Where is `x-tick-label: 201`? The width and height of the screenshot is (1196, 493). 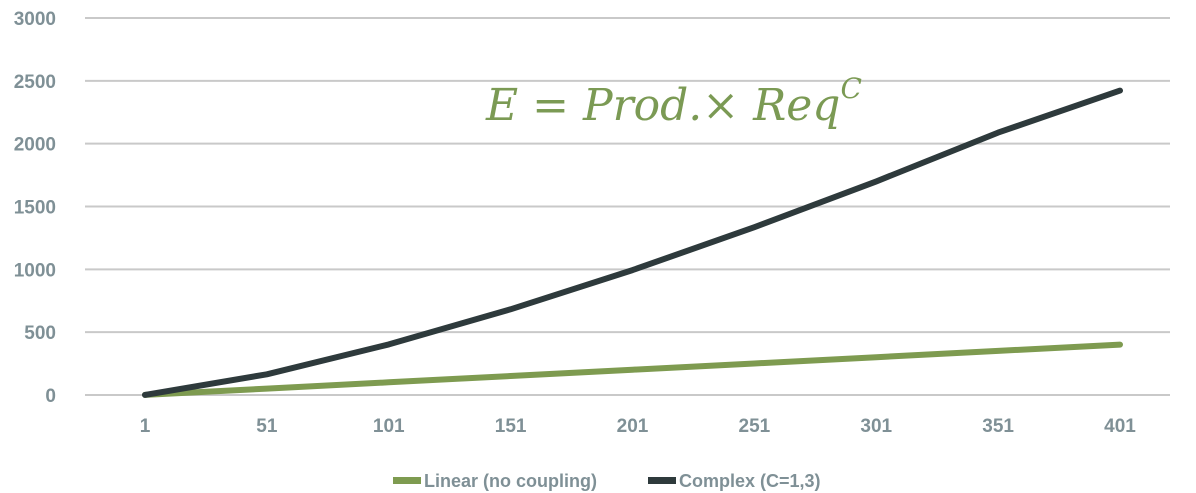
x-tick-label: 201 is located at coordinates (633, 426).